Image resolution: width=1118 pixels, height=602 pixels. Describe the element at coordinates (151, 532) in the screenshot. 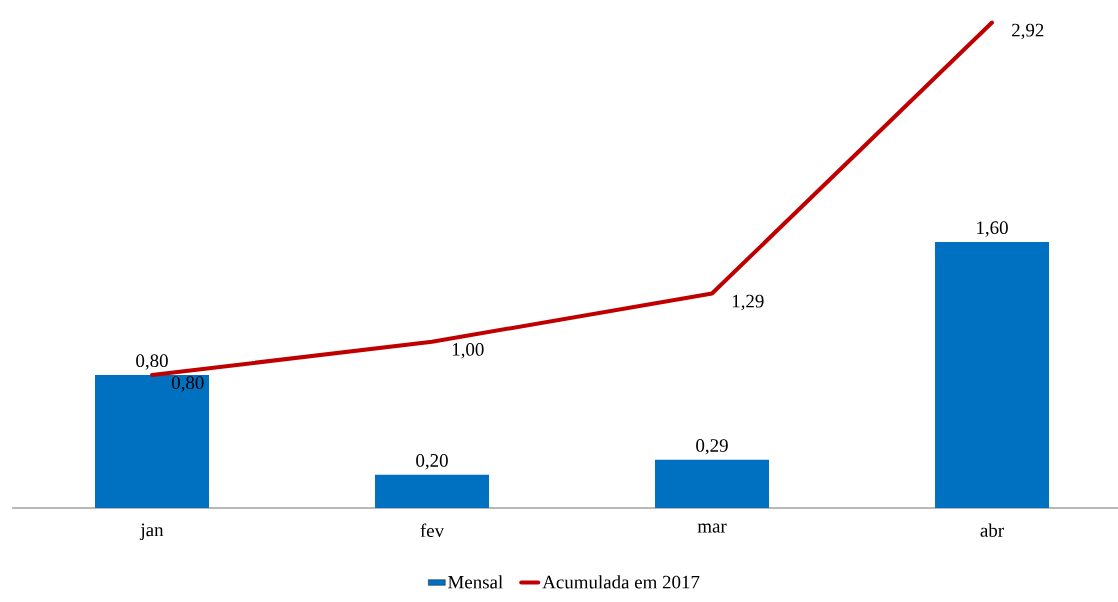

I see `x-tick-label: jan` at that location.